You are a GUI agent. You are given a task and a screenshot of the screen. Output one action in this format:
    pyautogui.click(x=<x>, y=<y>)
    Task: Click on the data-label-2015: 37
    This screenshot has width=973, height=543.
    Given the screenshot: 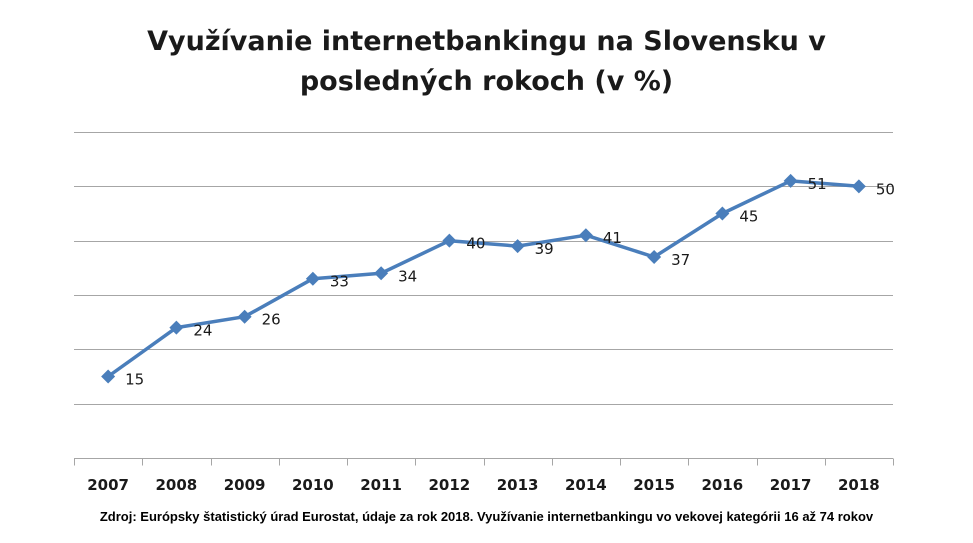 What is the action you would take?
    pyautogui.click(x=680, y=260)
    